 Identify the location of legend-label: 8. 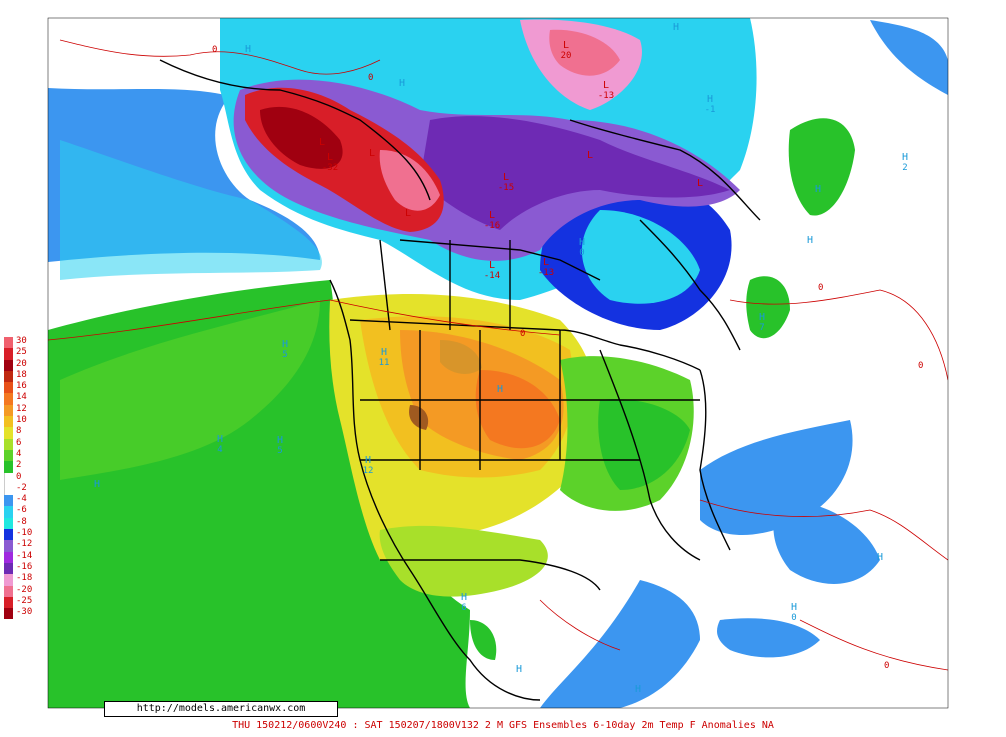
(19, 431).